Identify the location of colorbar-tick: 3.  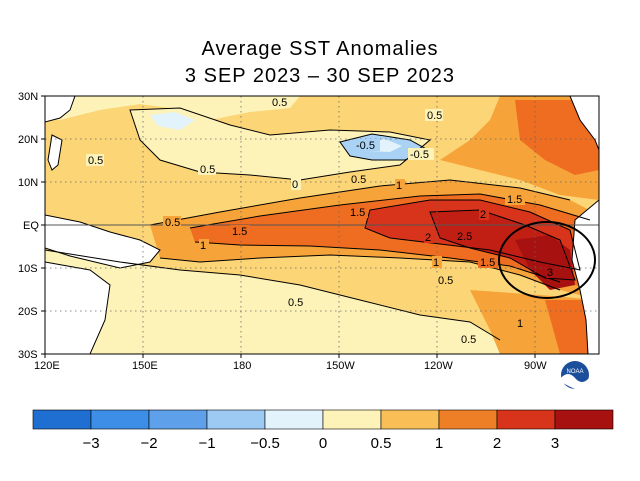
(555, 443).